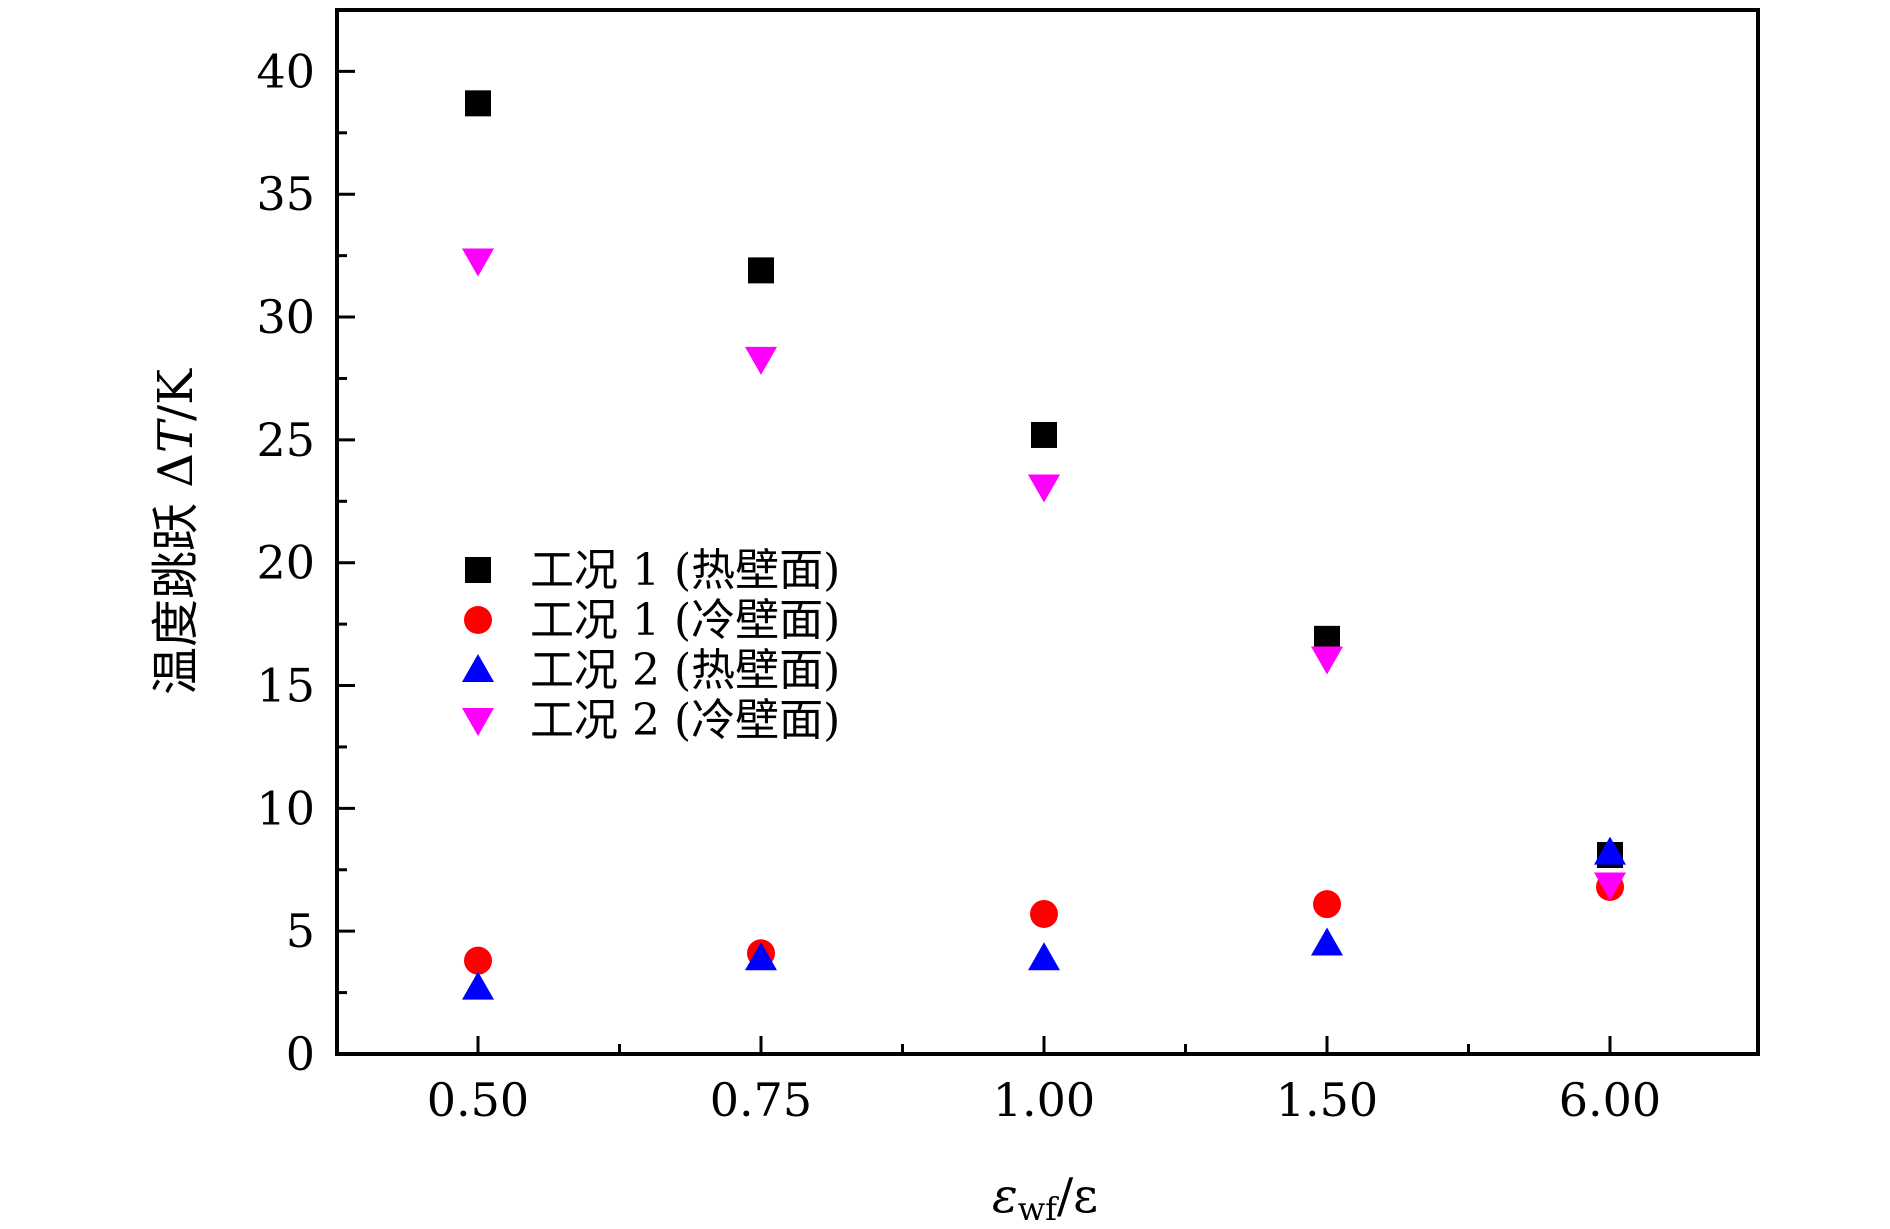  I want to click on x-axis-title: εwf/ε, so click(1045, 1198).